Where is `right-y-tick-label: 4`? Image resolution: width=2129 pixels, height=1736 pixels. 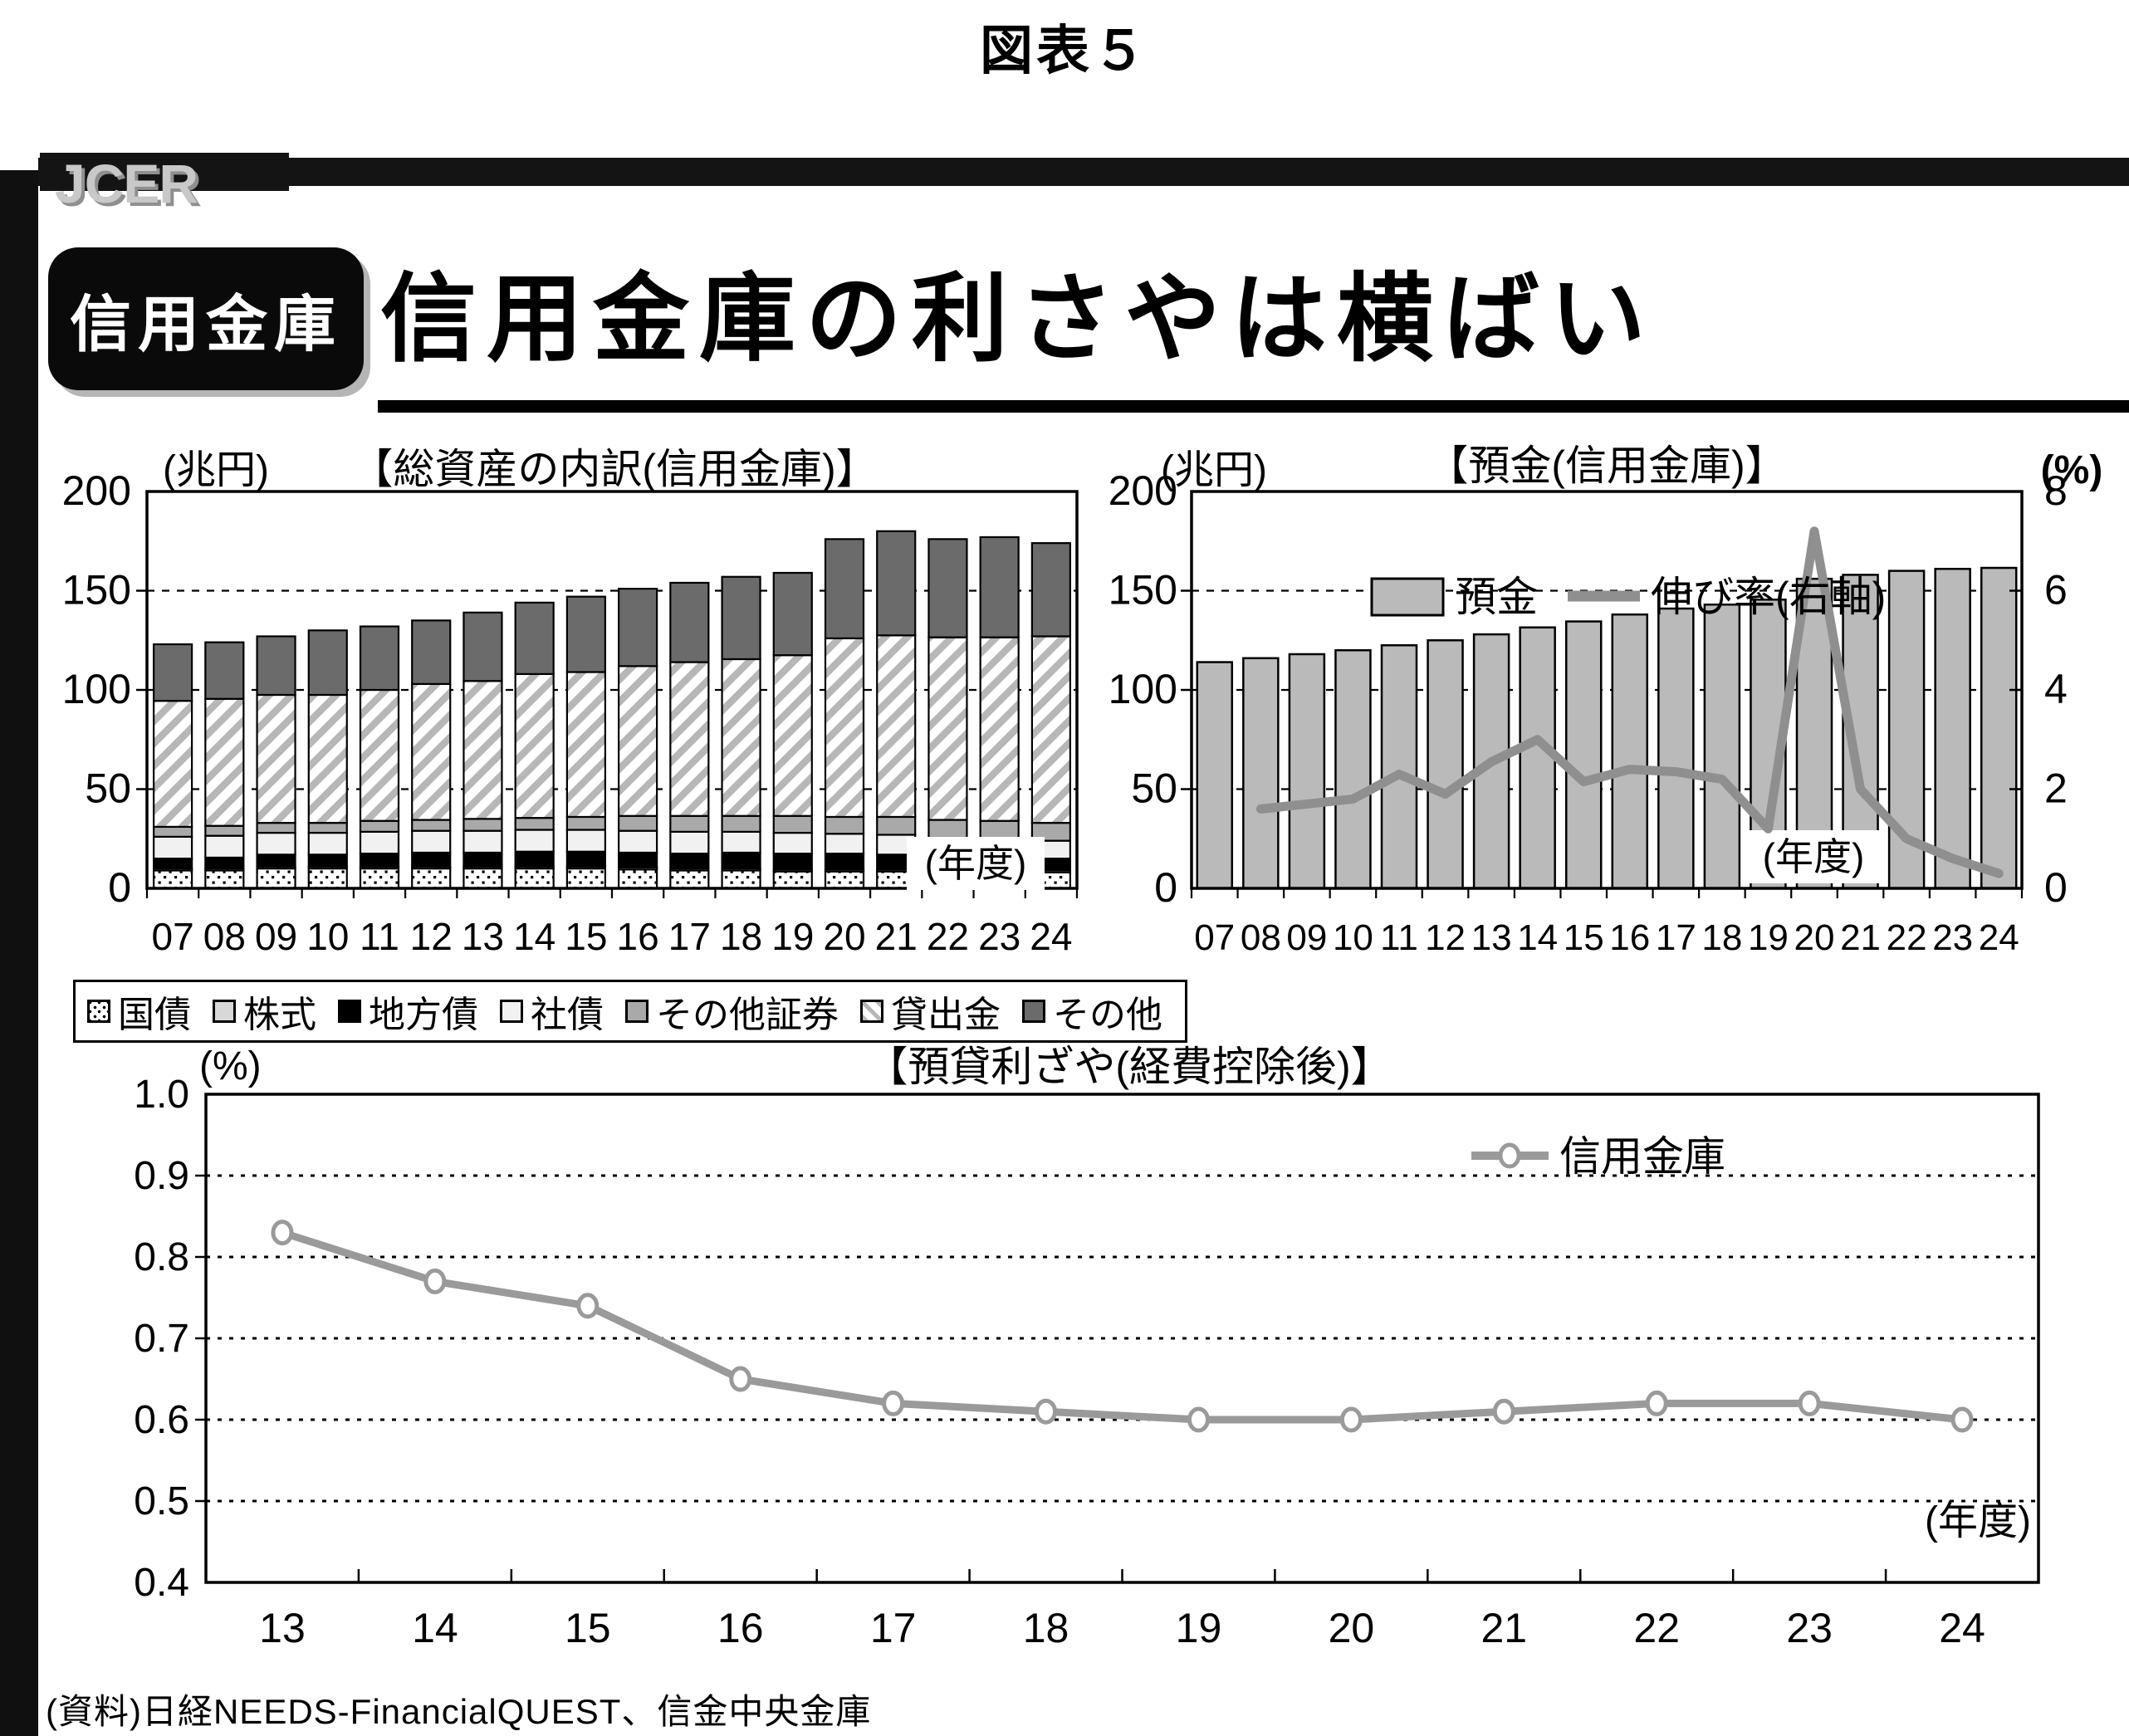
right-y-tick-label: 4 is located at coordinates (2056, 689).